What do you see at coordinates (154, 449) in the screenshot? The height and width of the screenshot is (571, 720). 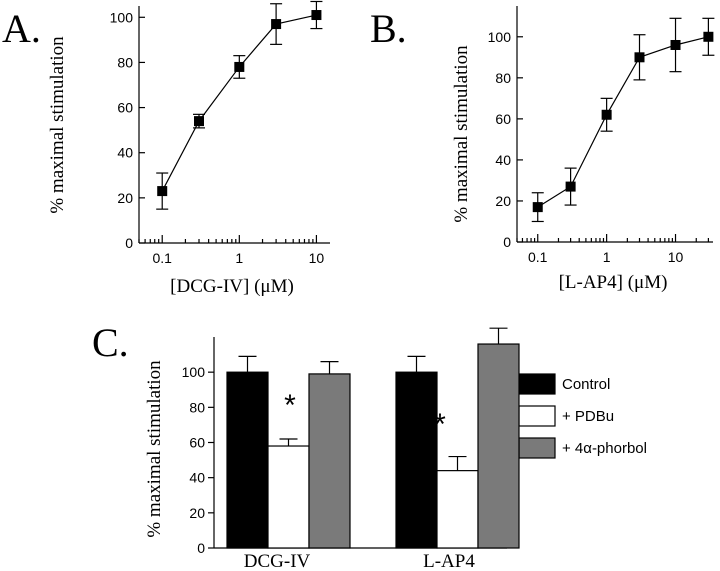 I see `panel-c-ylabel: % maximal stimulation` at bounding box center [154, 449].